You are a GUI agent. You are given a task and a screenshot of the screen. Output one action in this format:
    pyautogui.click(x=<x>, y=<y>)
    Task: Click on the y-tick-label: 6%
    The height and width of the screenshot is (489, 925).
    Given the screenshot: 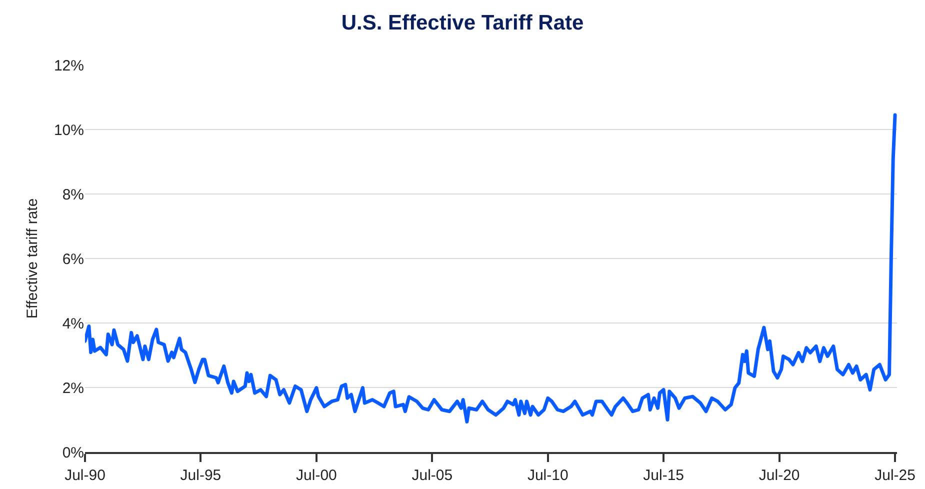 What is the action you would take?
    pyautogui.click(x=73, y=259)
    